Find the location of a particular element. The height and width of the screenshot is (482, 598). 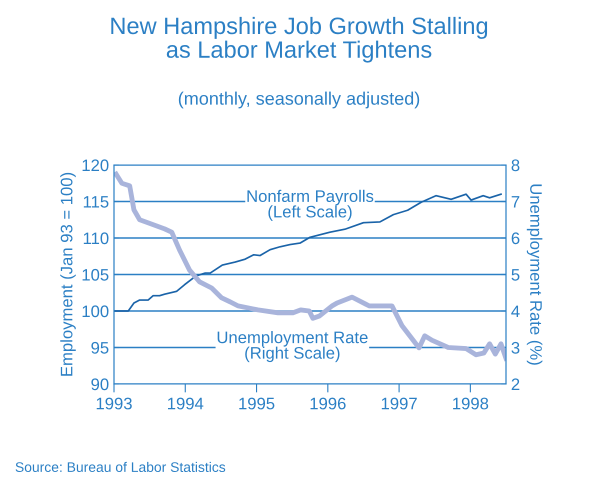

x-tick-label: 1994 is located at coordinates (186, 404).